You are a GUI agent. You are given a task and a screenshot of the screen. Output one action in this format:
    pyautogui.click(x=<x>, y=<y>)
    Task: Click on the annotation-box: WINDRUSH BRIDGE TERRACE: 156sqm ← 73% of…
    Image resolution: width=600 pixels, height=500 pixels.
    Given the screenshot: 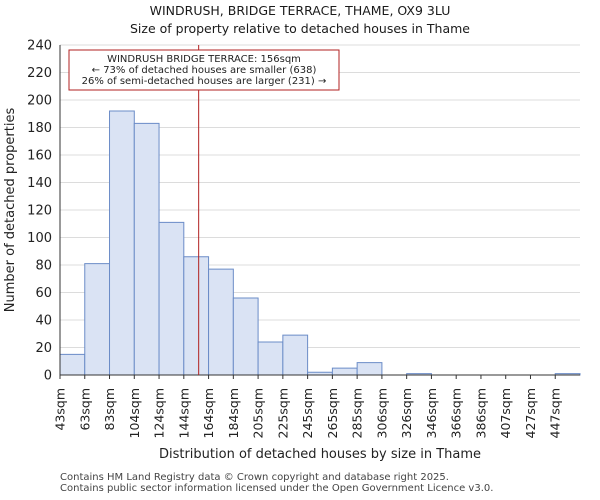 What is the action you would take?
    pyautogui.click(x=204, y=70)
    